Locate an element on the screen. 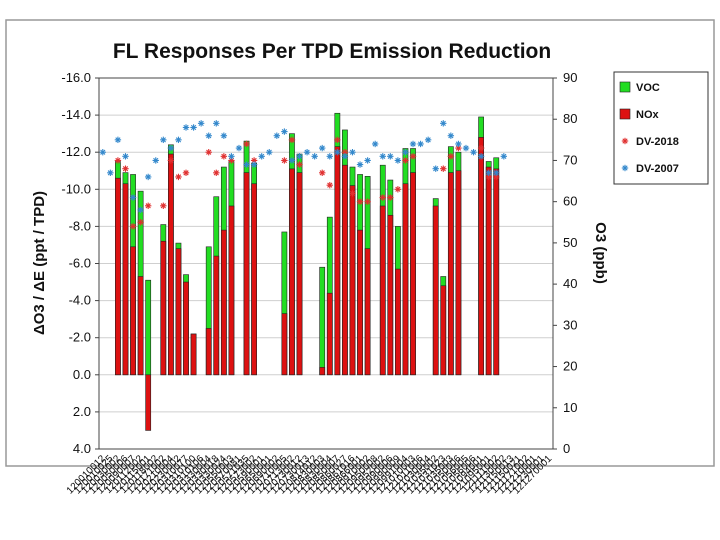 Image resolution: width=720 pixels, height=540 pixels. chart-title: FL Responses Per TPD Emission Reduction is located at coordinates (332, 51).